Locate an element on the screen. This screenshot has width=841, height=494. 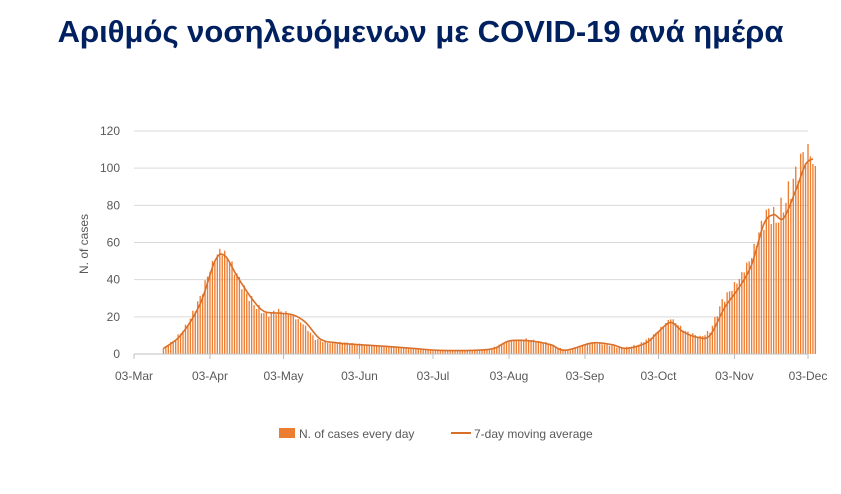
y-tick-label: 40 is located at coordinates (114, 280).